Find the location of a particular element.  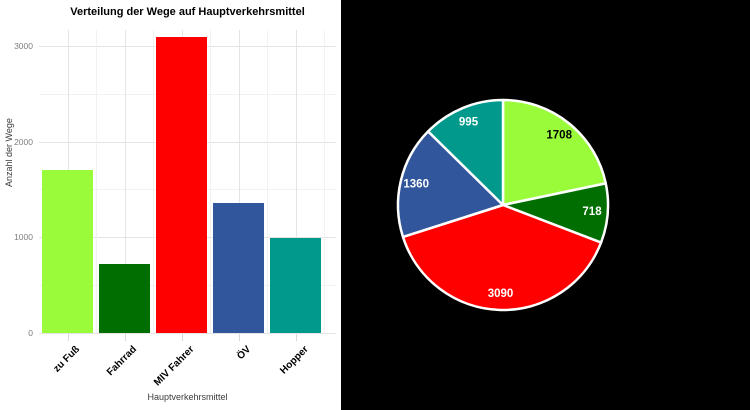

pie-slice-value-label: 1708 is located at coordinates (559, 136).